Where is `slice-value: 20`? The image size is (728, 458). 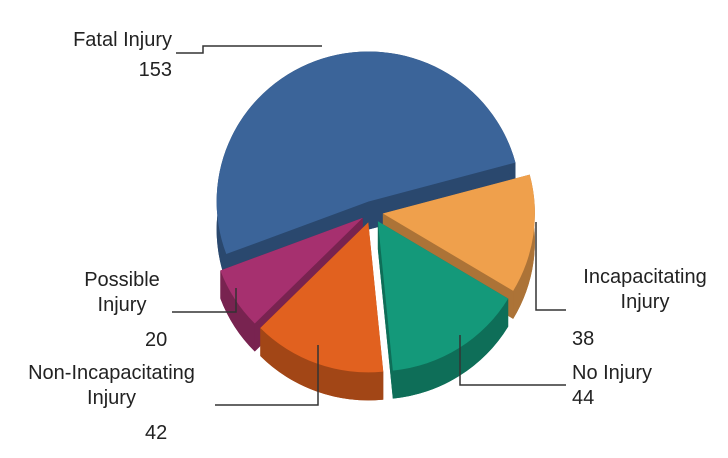 slice-value: 20 is located at coordinates (156, 340).